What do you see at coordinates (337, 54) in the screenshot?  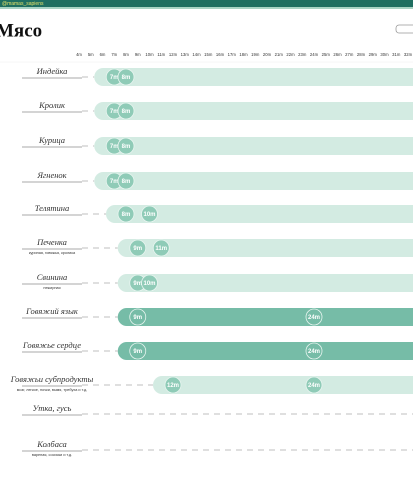 I see `tick-label: 26m` at bounding box center [337, 54].